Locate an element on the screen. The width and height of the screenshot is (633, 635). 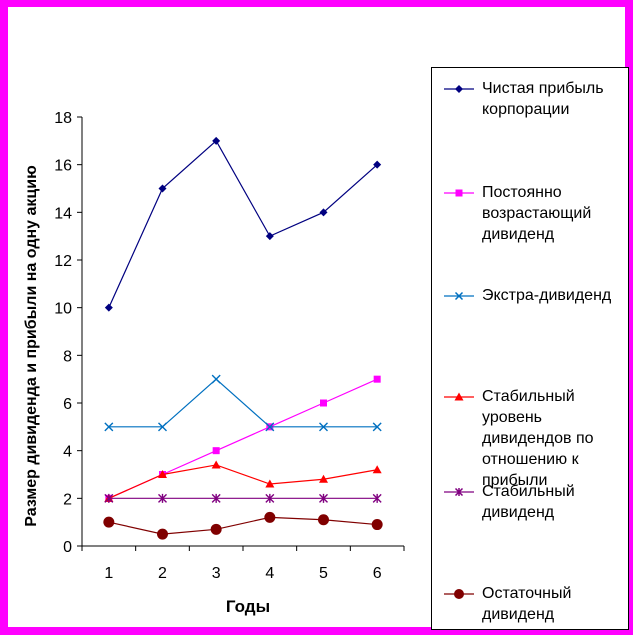
legend-marker-triangle-icon is located at coordinates (459, 396).